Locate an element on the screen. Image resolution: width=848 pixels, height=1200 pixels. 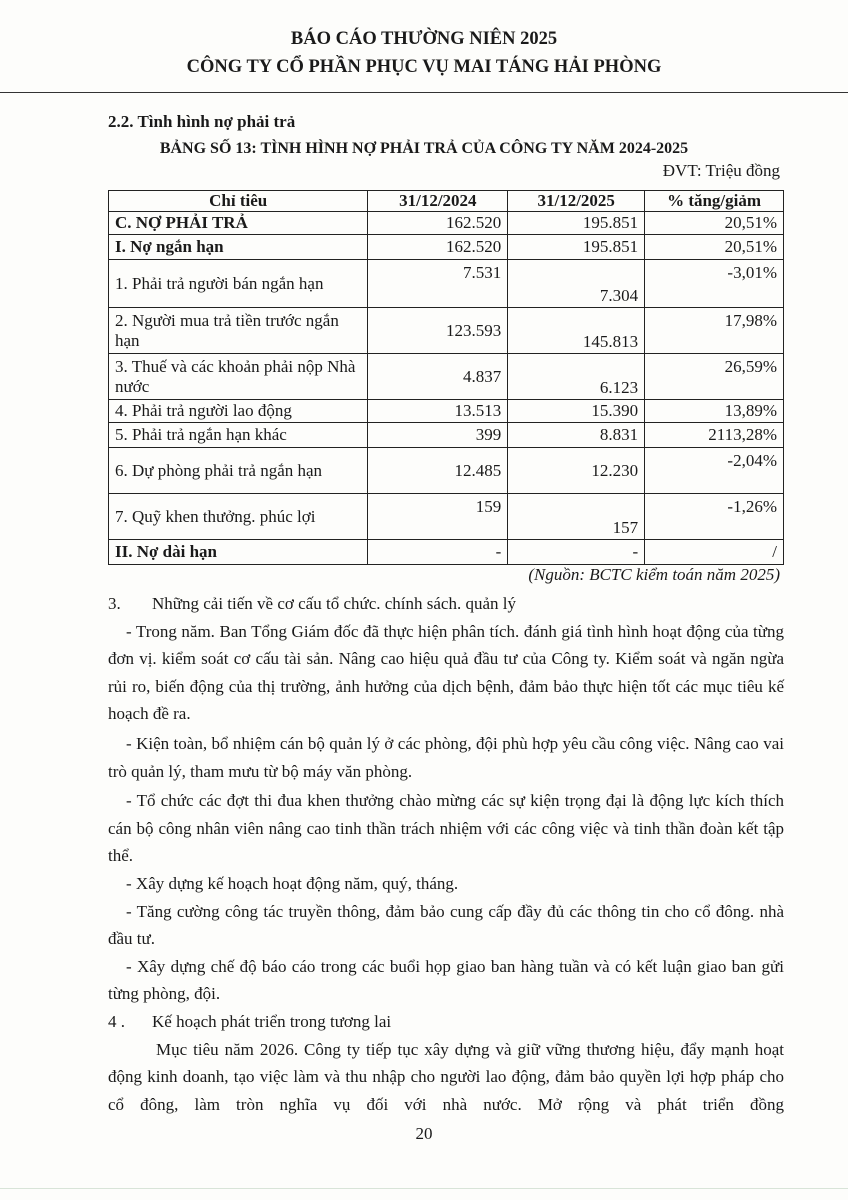
value-2025: - is located at coordinates (576, 552).